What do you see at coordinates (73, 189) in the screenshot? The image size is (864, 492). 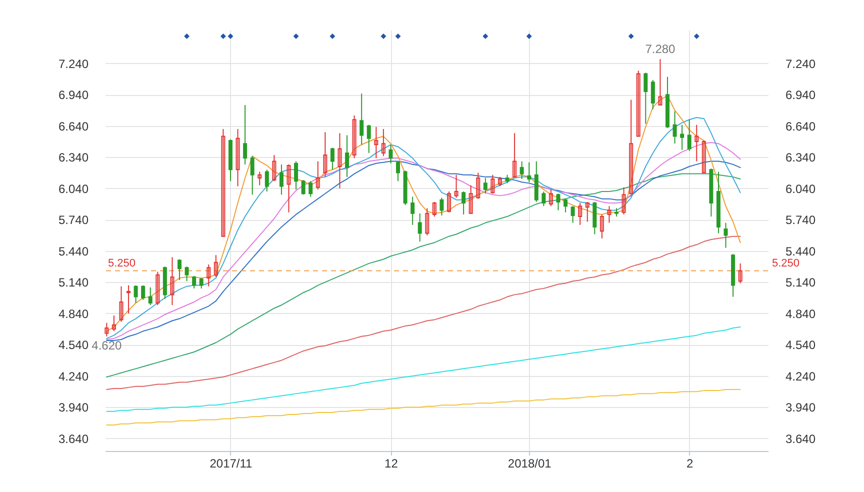 I see `y-tick-label: 6.040` at bounding box center [73, 189].